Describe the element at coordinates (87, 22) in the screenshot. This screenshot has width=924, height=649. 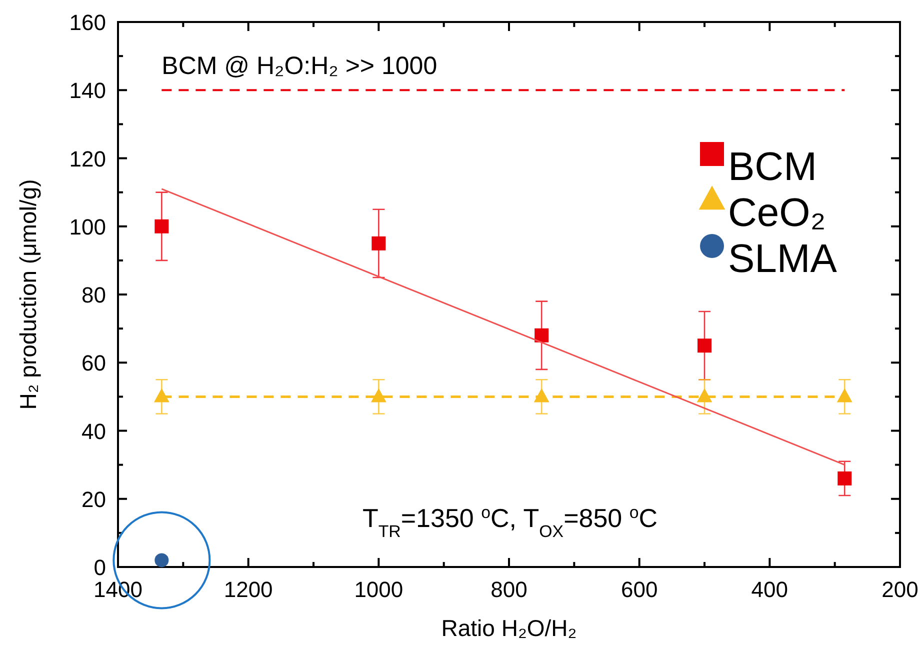
I see `y-tick-label: 160` at that location.